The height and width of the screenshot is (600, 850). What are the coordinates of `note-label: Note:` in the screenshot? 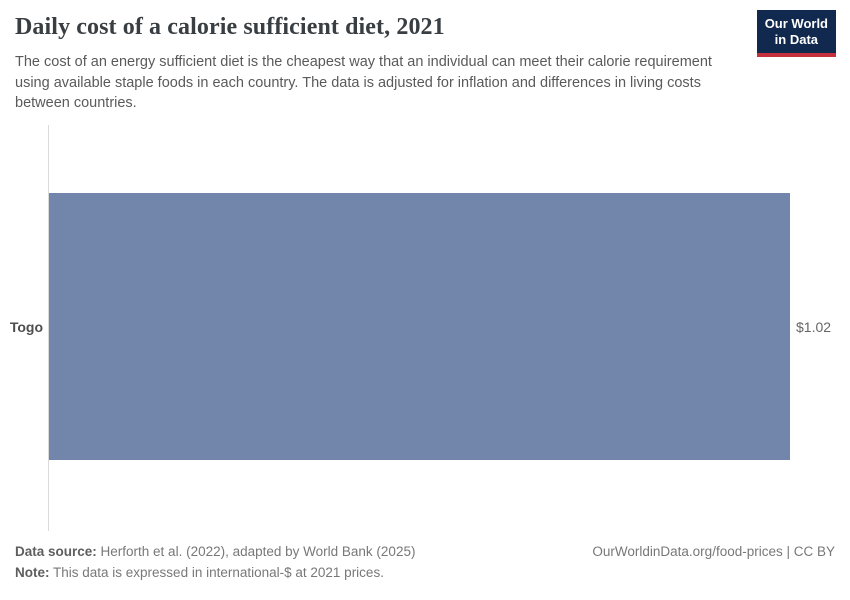 It's located at (32, 573).